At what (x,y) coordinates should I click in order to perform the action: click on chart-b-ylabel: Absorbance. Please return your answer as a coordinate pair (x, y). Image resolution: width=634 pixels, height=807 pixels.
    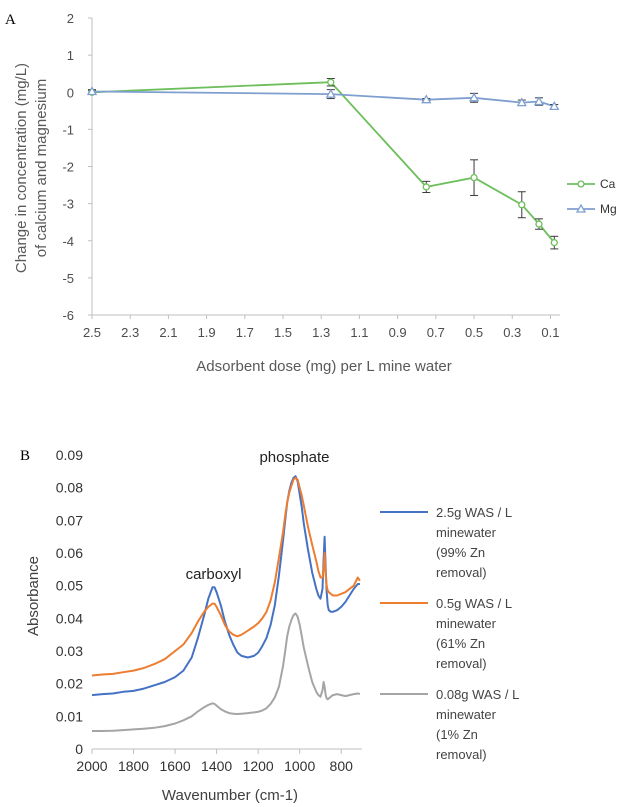
    Looking at the image, I should click on (33, 596).